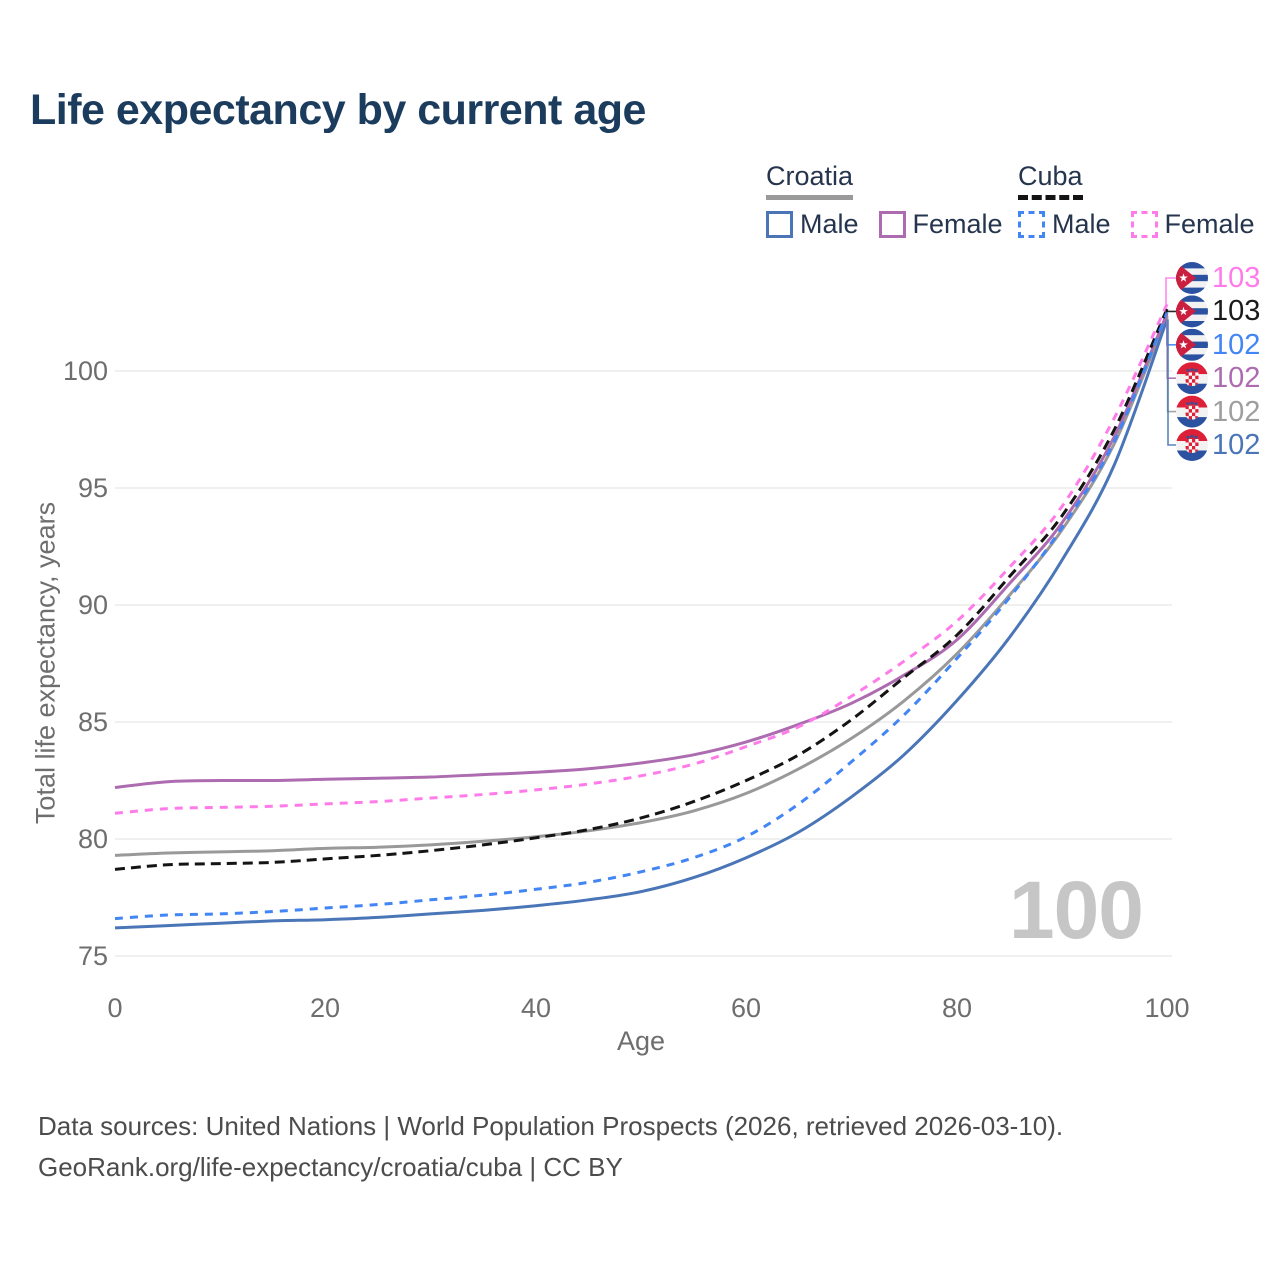 This screenshot has height=1280, width=1280. I want to click on legend-header-croatia: Croatia, so click(810, 180).